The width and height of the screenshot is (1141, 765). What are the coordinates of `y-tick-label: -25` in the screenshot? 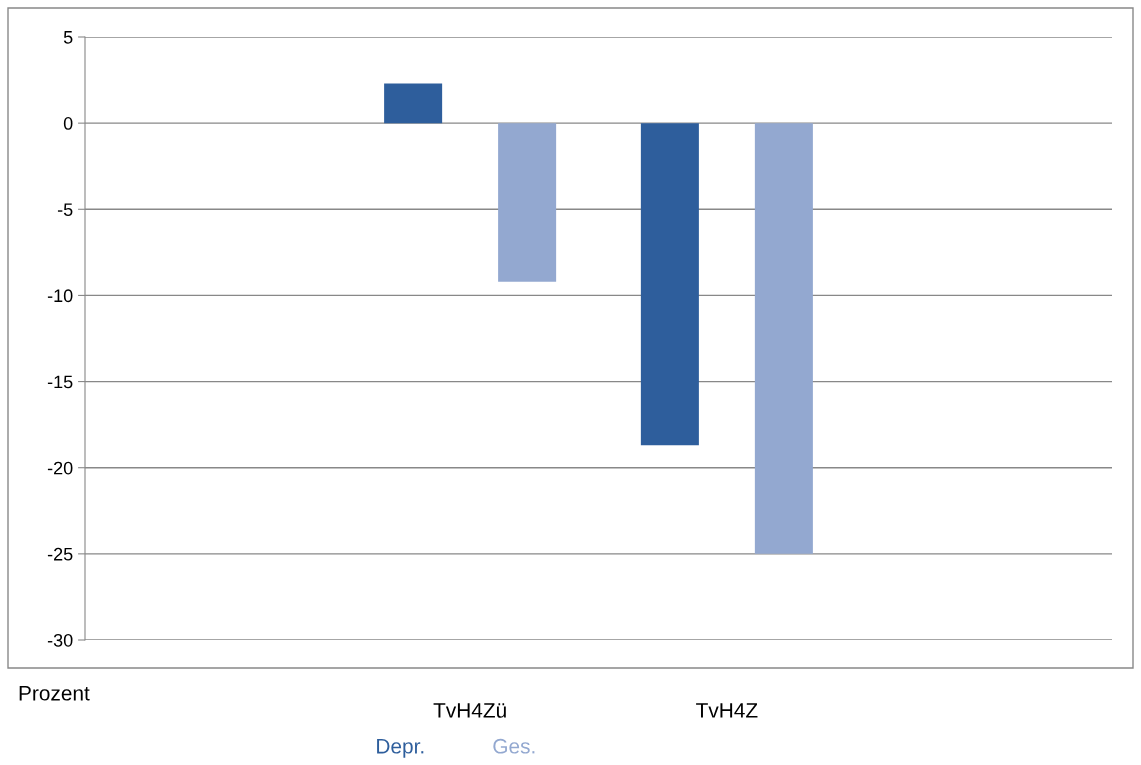 It's located at (60, 554).